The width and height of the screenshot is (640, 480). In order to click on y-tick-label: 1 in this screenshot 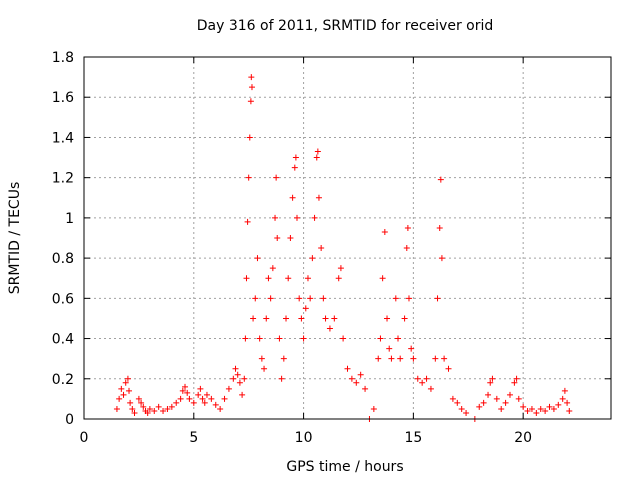, I will do `click(69, 219)`.